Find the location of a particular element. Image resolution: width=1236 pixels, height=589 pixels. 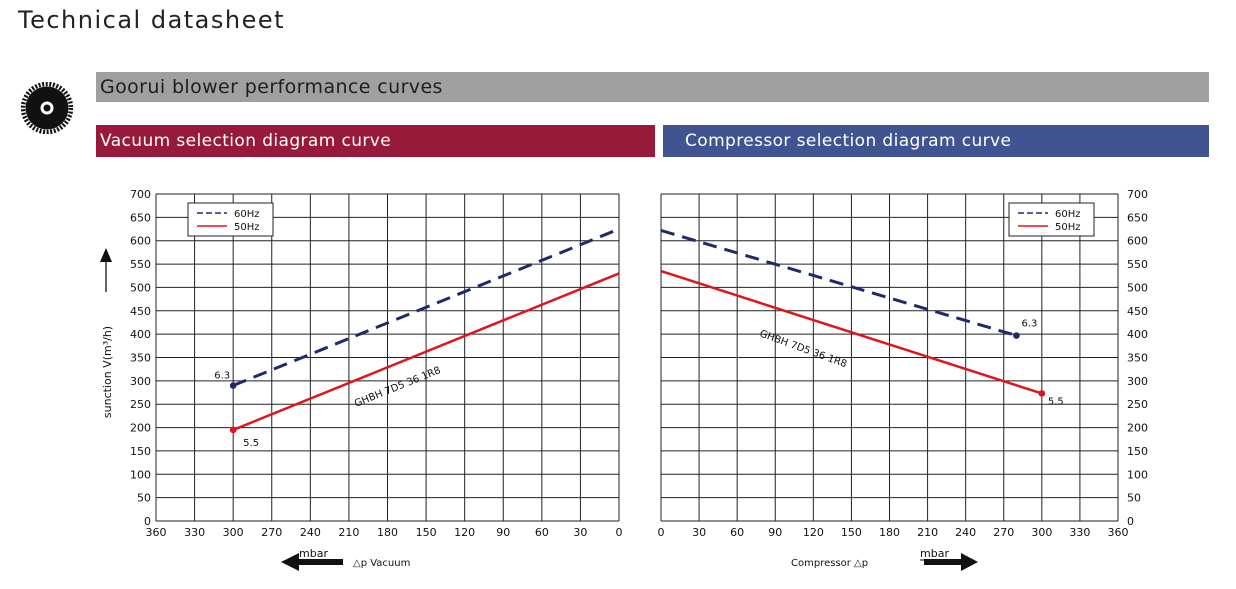

vacuum-series-line-50Hz is located at coordinates (426, 352).